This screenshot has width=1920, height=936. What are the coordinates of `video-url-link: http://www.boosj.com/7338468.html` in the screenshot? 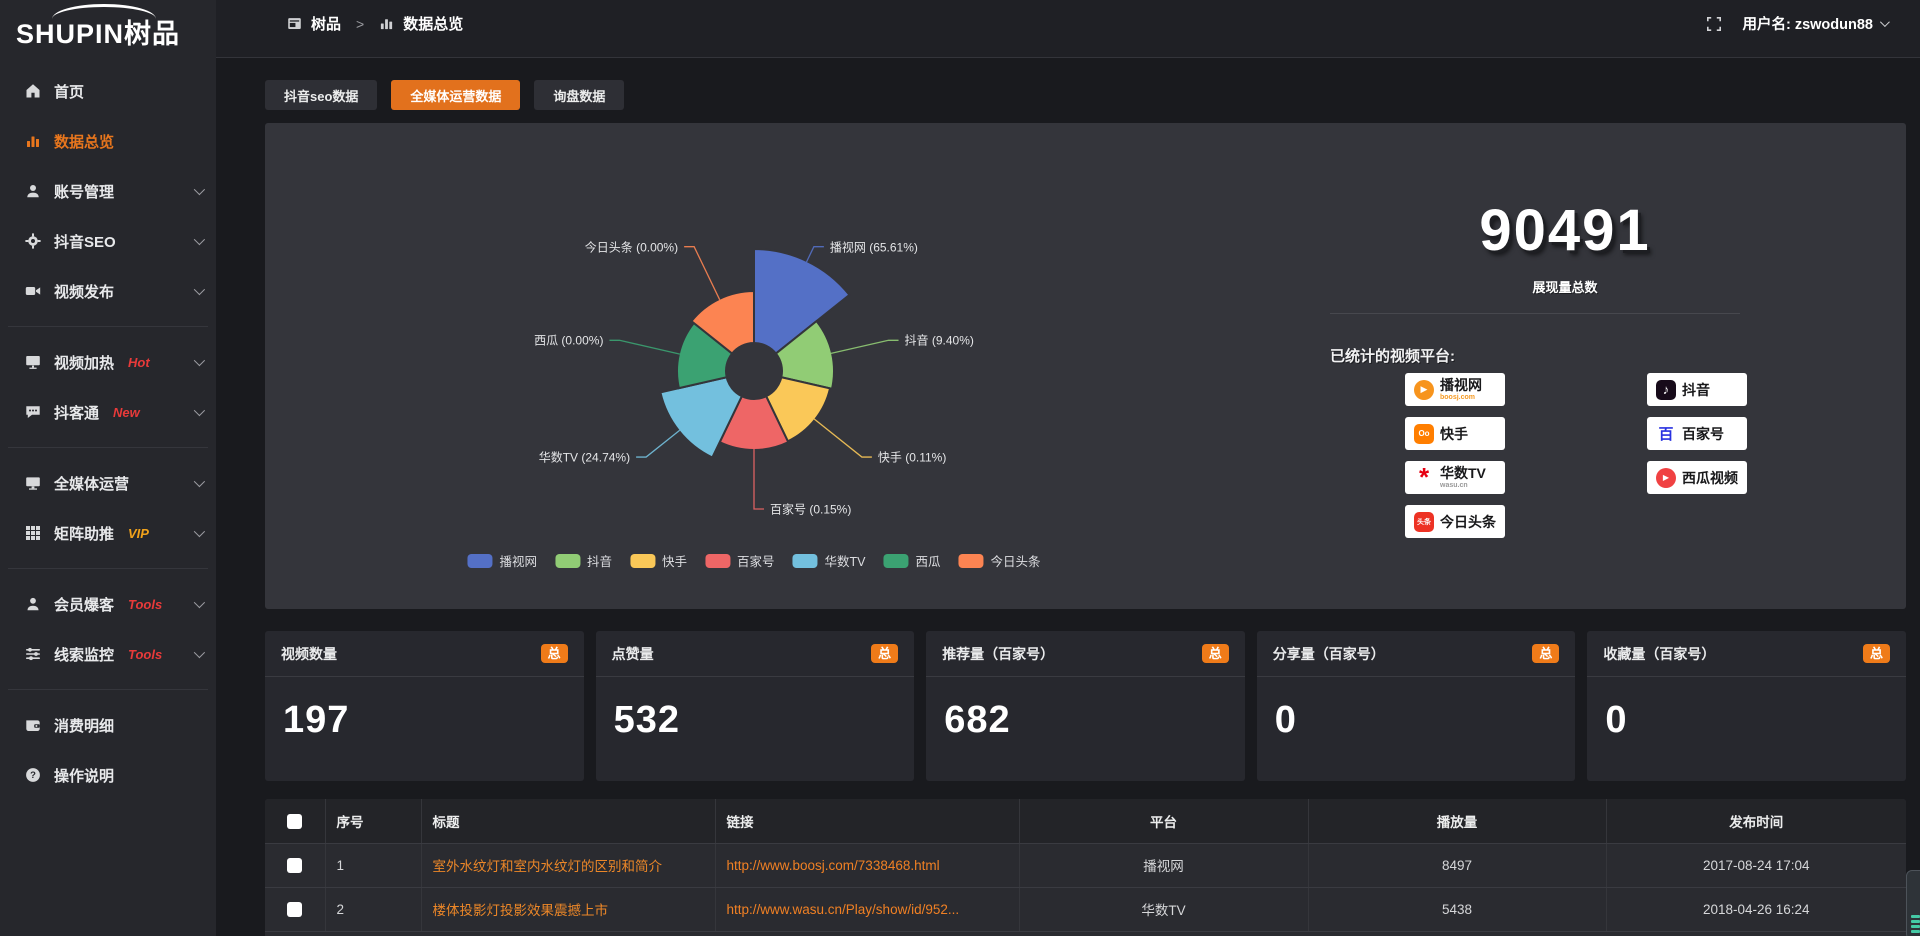 It's located at (867, 865).